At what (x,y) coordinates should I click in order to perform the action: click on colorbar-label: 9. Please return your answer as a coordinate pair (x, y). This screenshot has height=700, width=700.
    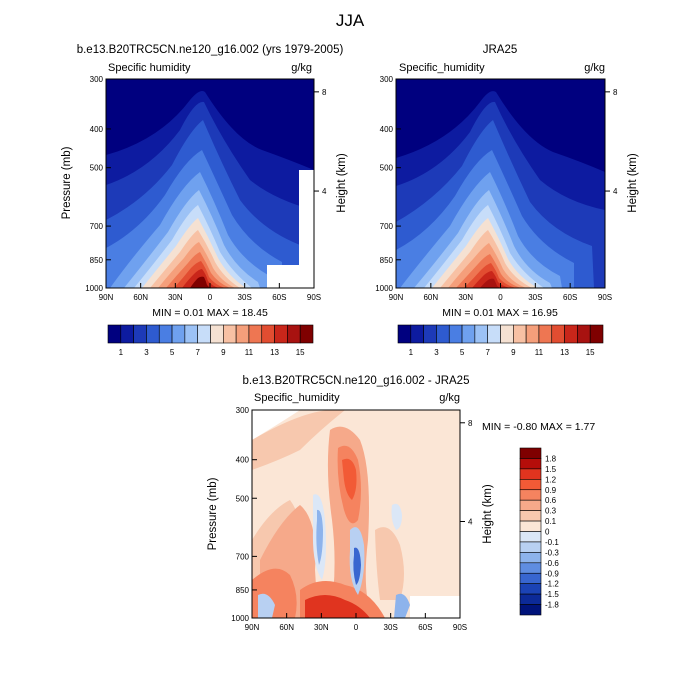
    Looking at the image, I should click on (513, 352).